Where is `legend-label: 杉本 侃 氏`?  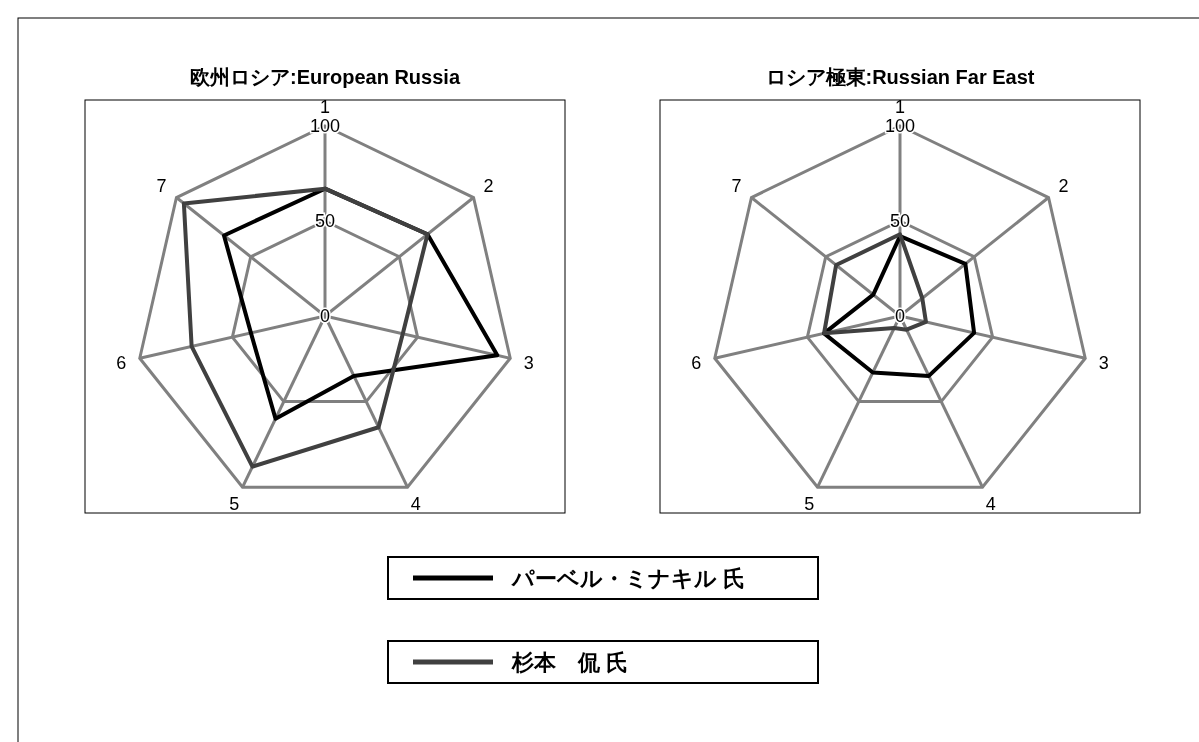
legend-label: 杉本 侃 氏 is located at coordinates (570, 662).